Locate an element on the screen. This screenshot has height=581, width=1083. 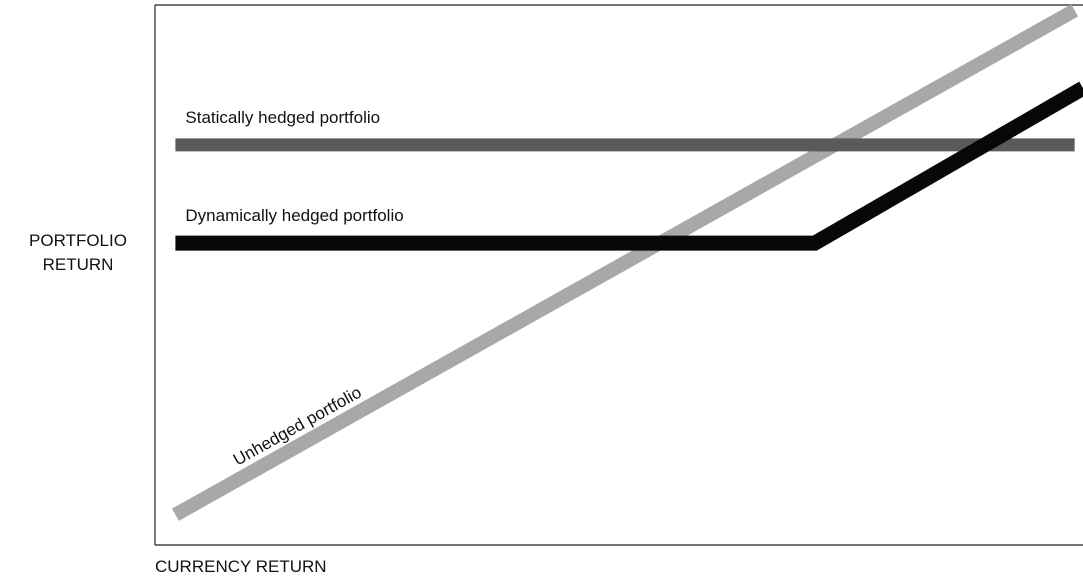
x-axis-label: CURRENCY RETURN is located at coordinates (241, 566).